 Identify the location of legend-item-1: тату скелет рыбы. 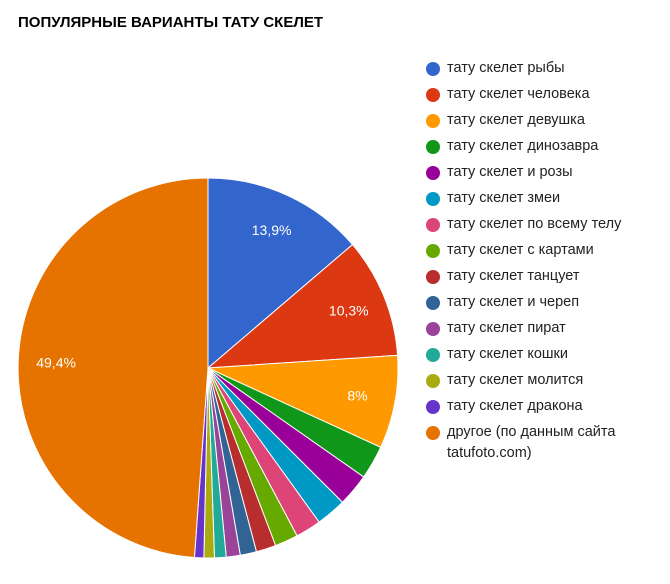
(546, 68).